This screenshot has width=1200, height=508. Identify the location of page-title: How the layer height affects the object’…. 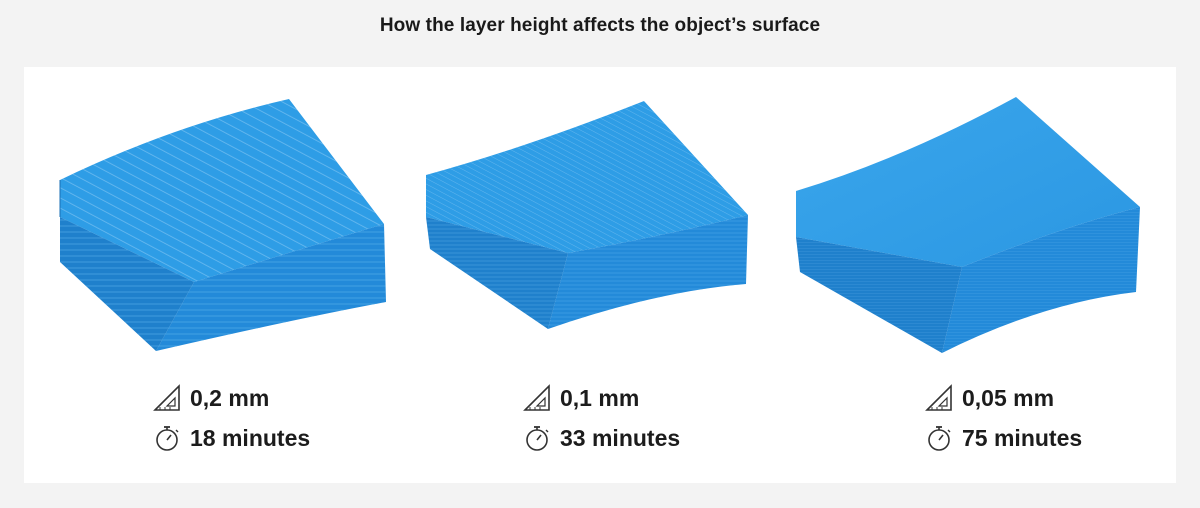
(600, 25).